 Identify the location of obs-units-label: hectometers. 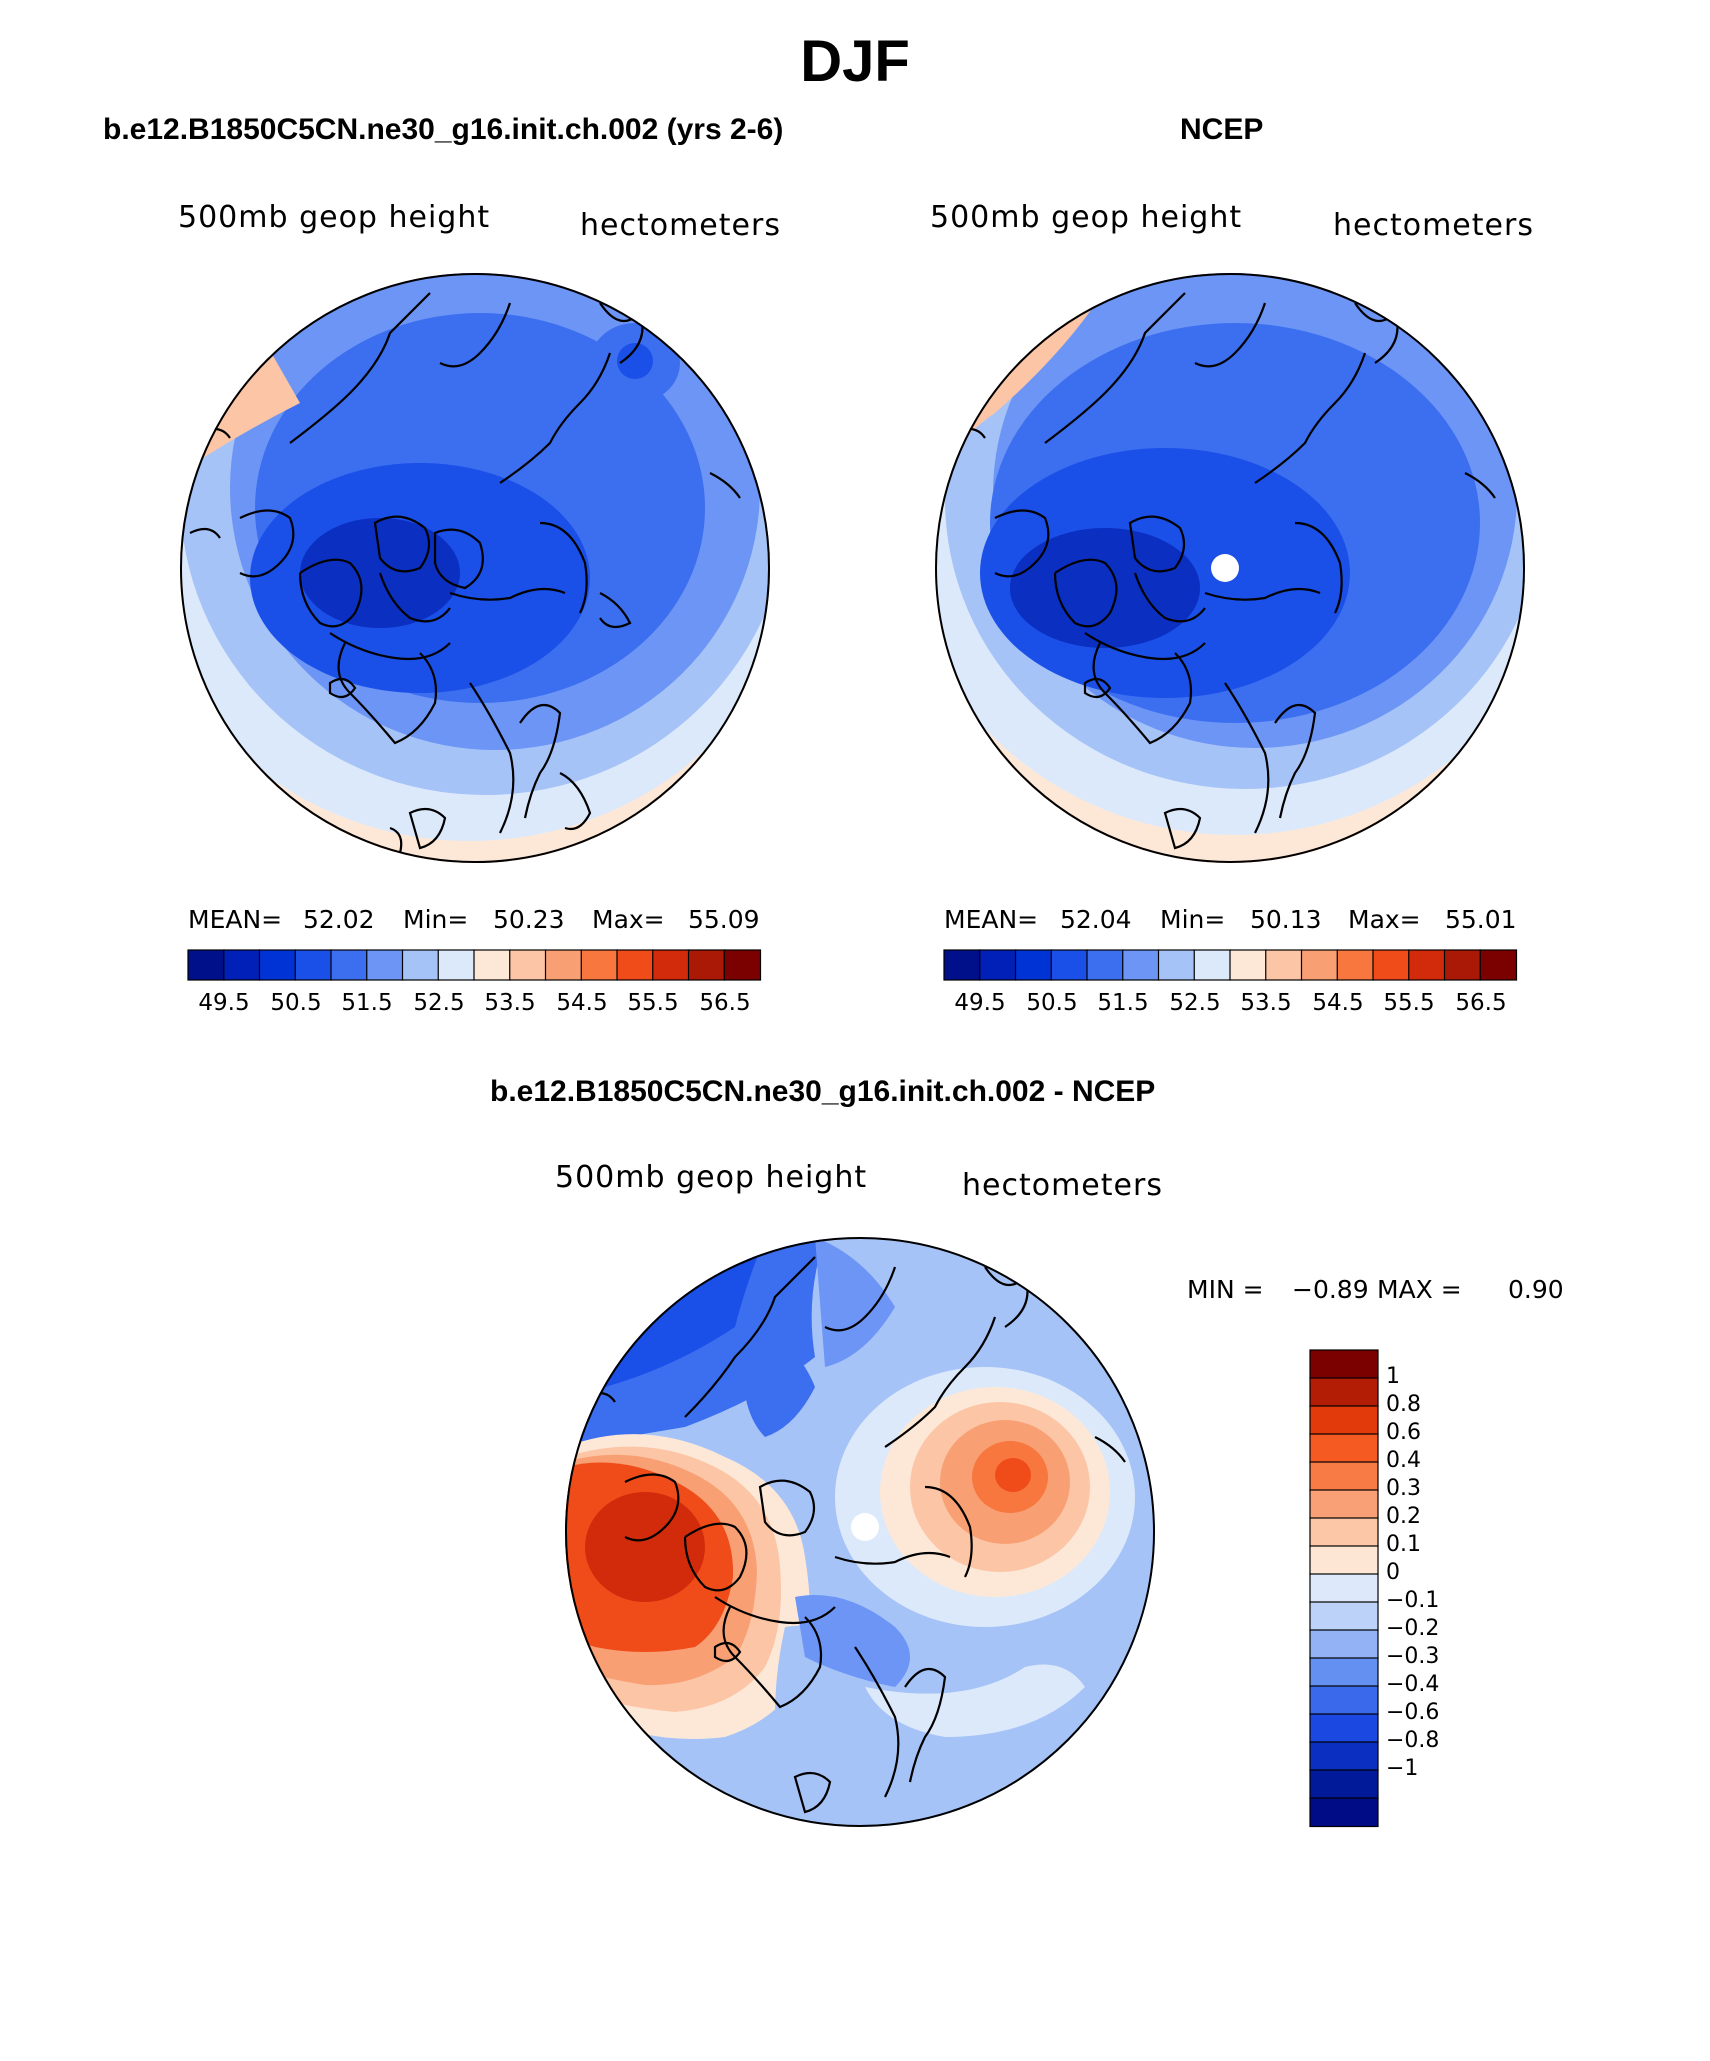
(1433, 225).